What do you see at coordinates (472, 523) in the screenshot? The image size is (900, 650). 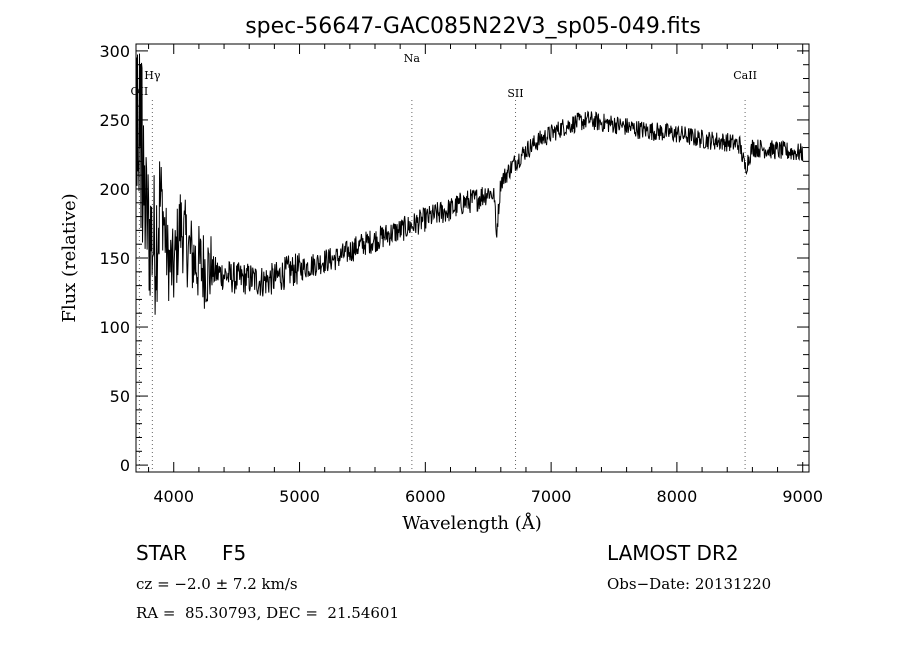 I see `x-axis-label: Wavelength (Å)` at bounding box center [472, 523].